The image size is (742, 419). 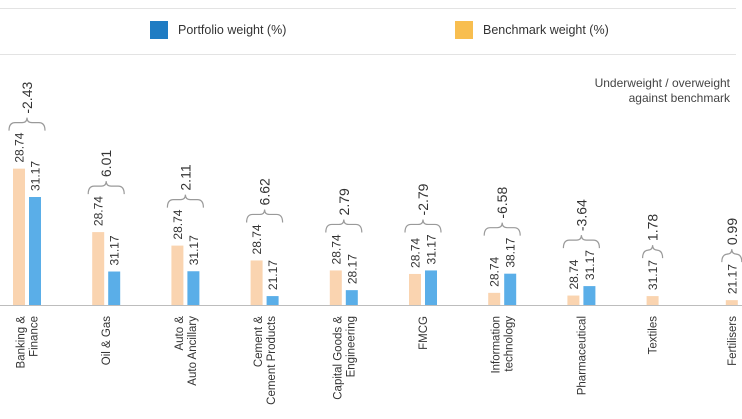 What do you see at coordinates (35, 336) in the screenshot?
I see `category-label-0-line-1: Finance` at bounding box center [35, 336].